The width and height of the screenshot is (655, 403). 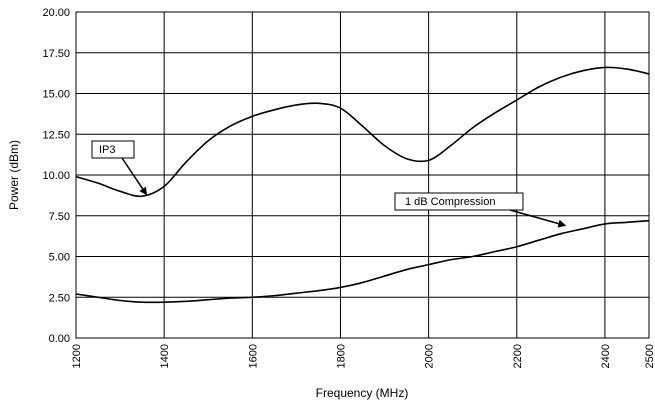 I want to click on y-tick-label: 17.50, so click(x=56, y=54).